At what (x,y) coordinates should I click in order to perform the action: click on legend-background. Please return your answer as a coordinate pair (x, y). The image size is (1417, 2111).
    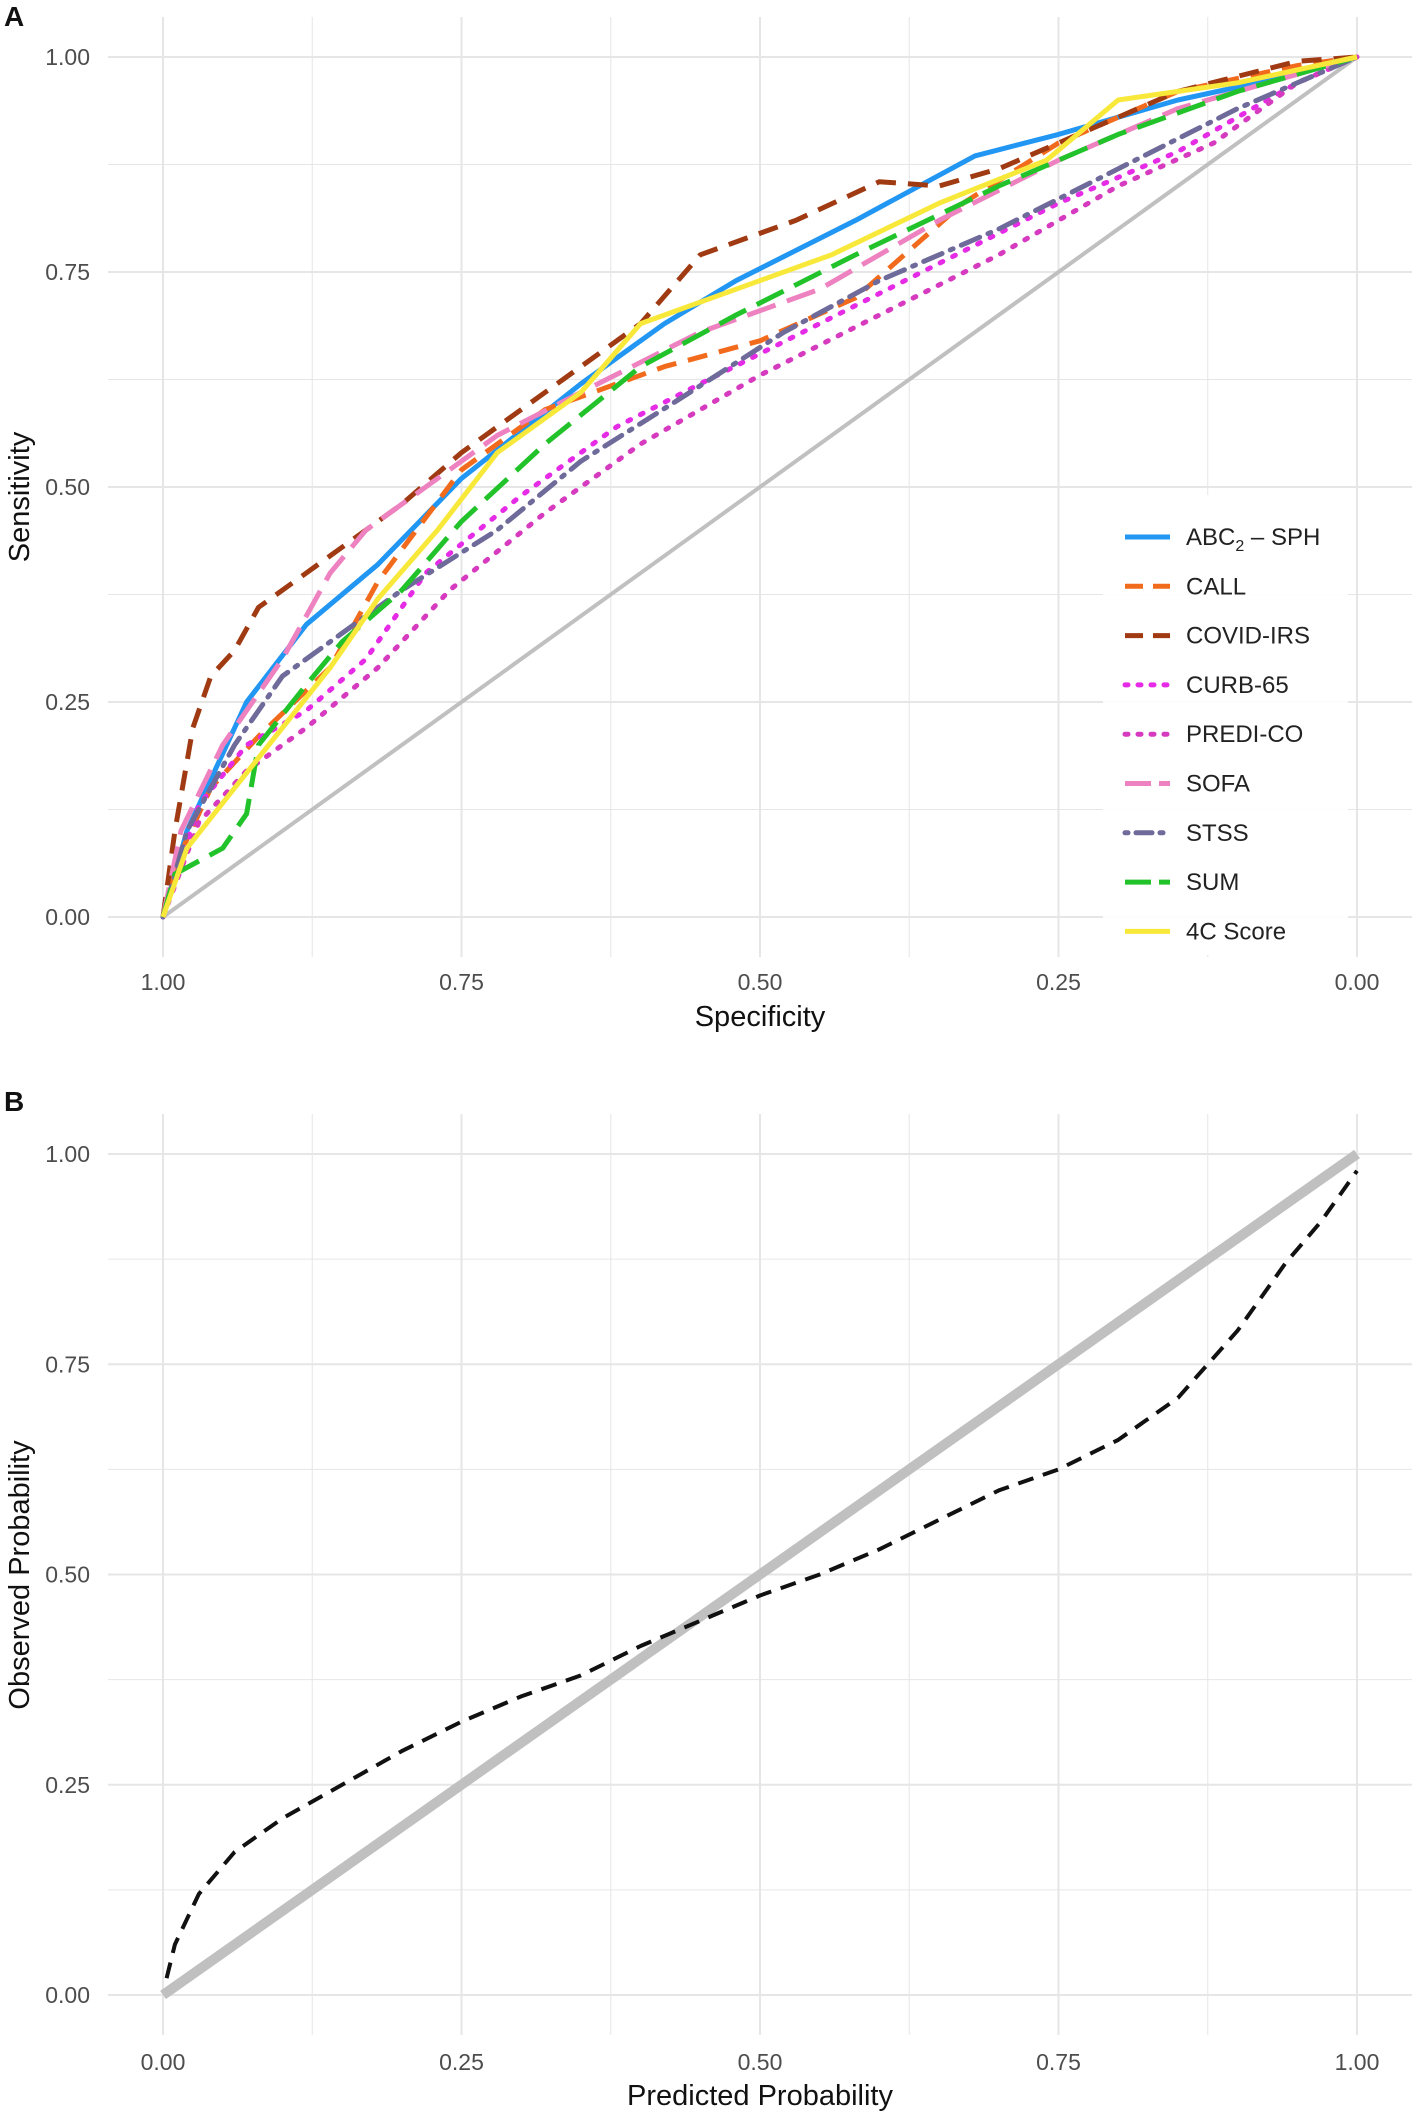
    Looking at the image, I should click on (1225, 725).